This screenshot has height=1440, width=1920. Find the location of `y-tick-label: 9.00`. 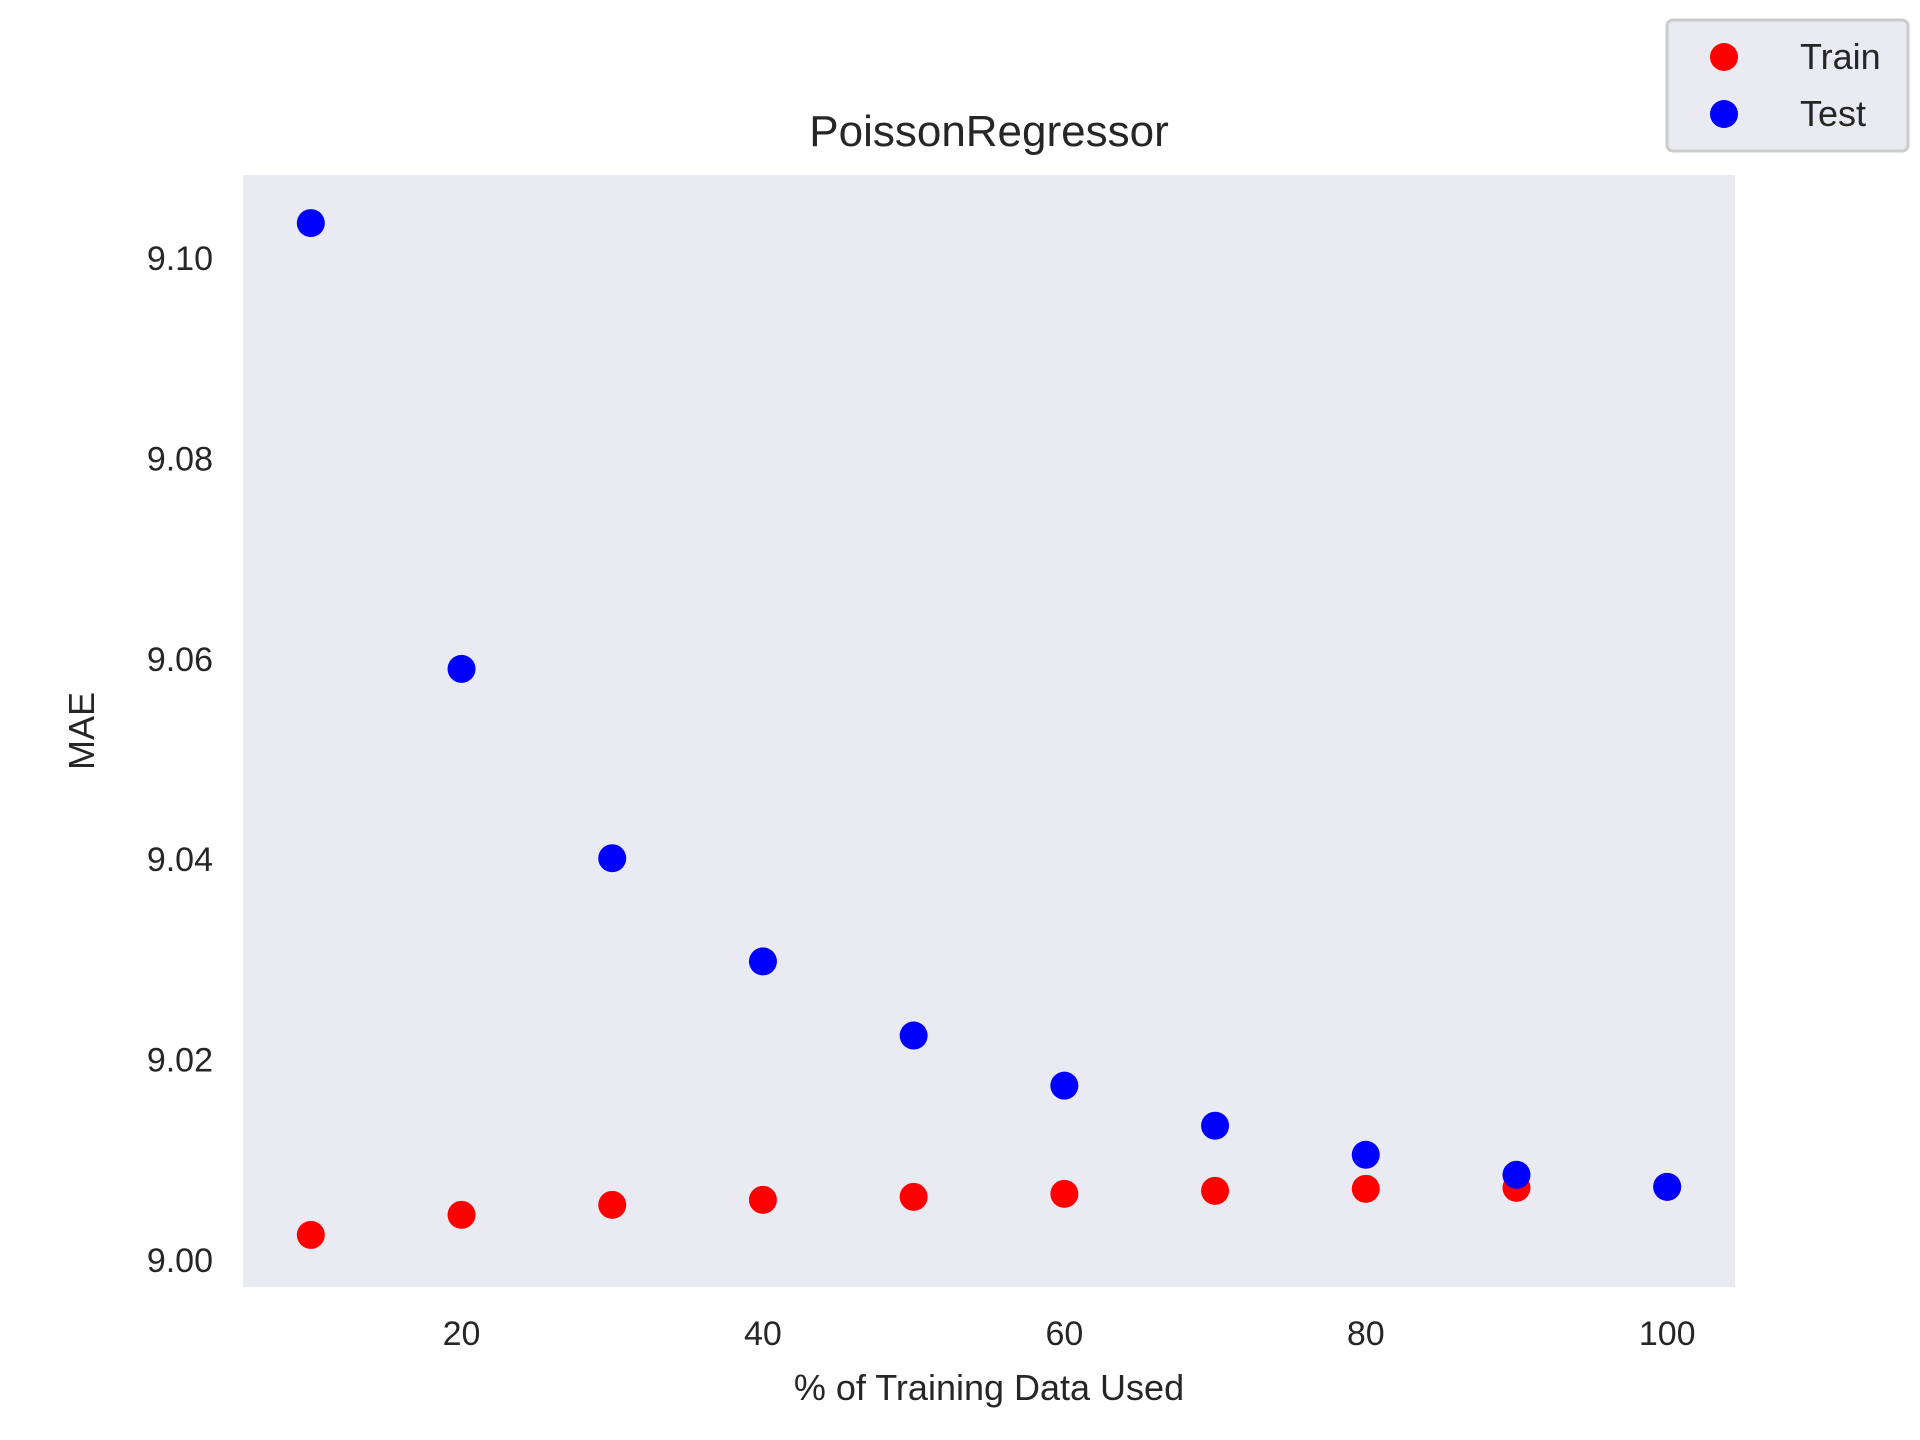

y-tick-label: 9.00 is located at coordinates (180, 1261).